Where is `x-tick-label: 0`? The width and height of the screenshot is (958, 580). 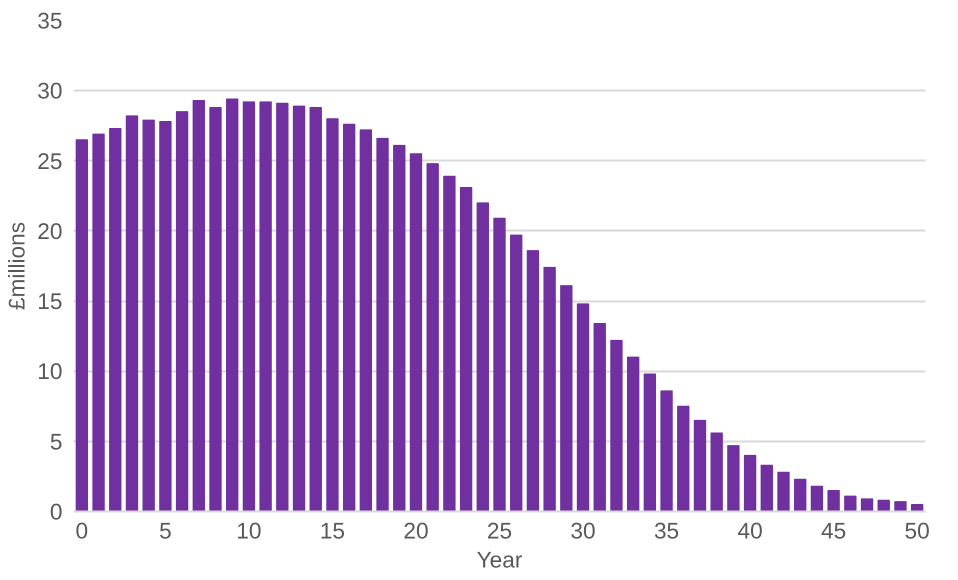 x-tick-label: 0 is located at coordinates (82, 531).